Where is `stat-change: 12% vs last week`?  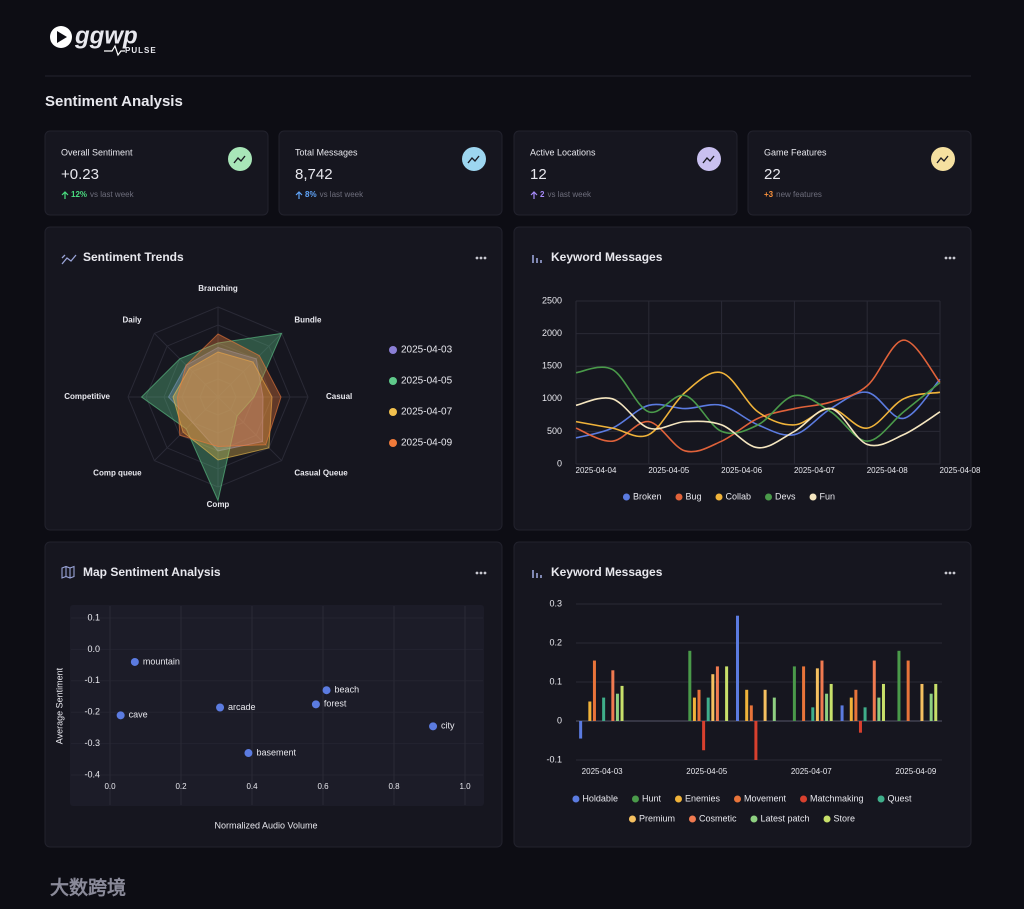
stat-change: 12% vs last week is located at coordinates (103, 194).